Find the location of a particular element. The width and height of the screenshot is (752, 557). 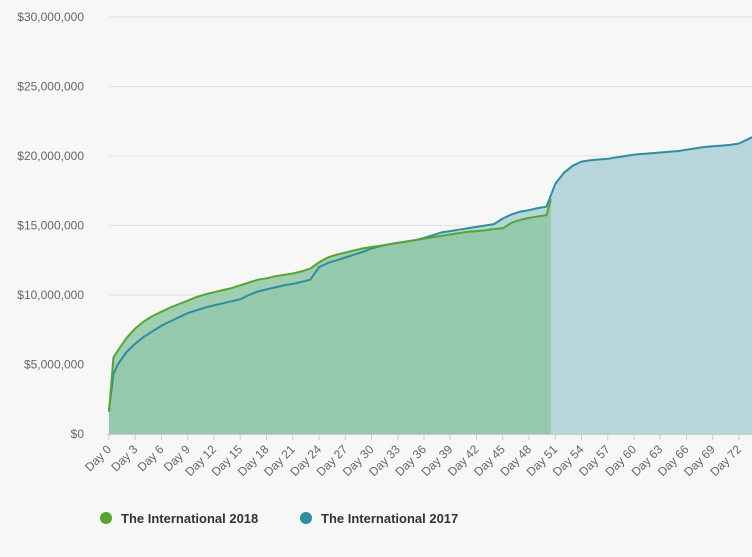

y-tick-label: $20,000,000 is located at coordinates (50, 156).